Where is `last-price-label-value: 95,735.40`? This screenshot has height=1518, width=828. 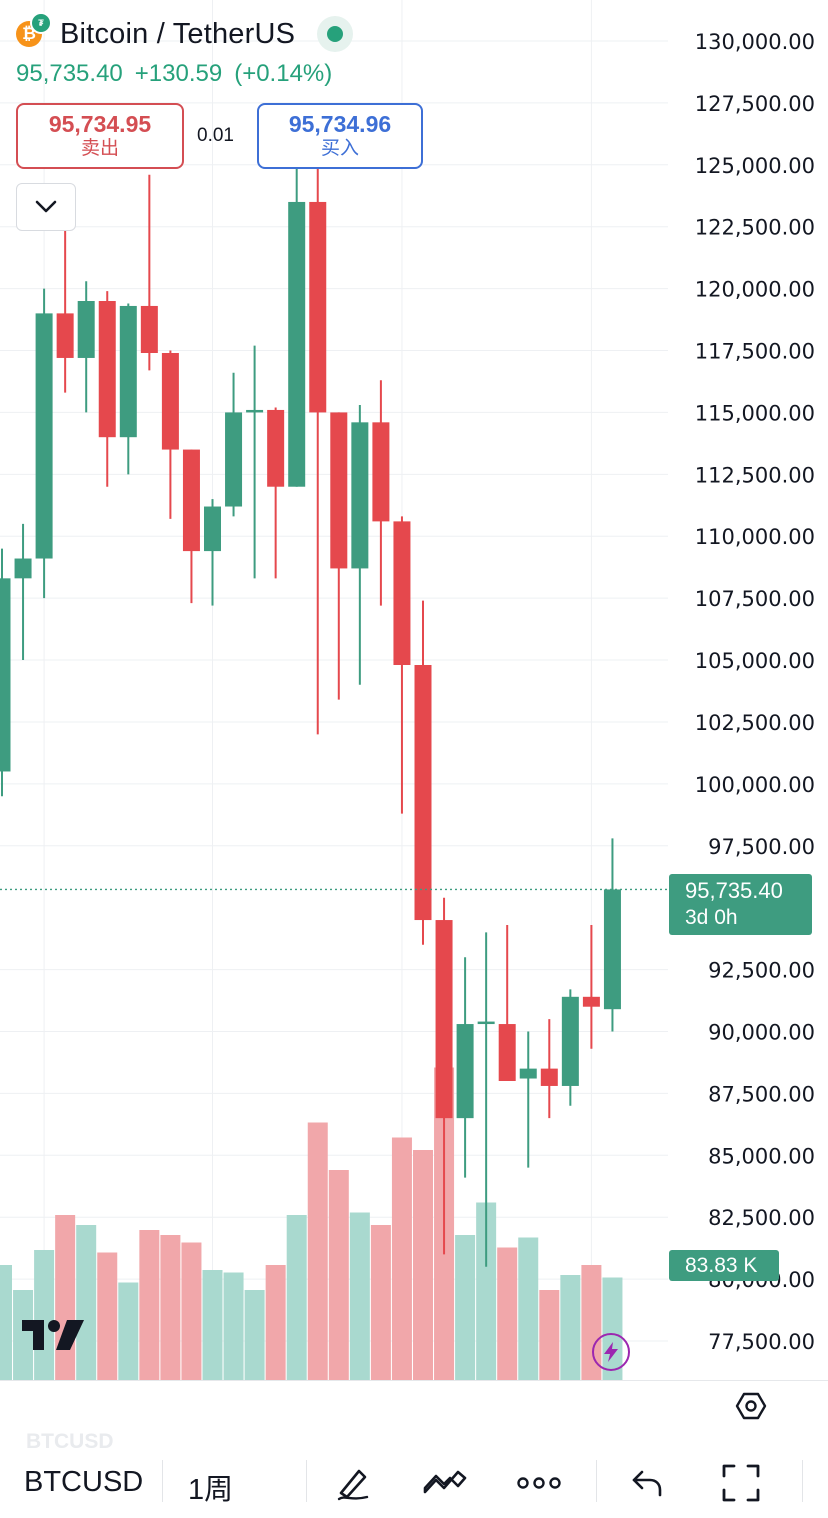 last-price-label-value: 95,735.40 is located at coordinates (734, 890).